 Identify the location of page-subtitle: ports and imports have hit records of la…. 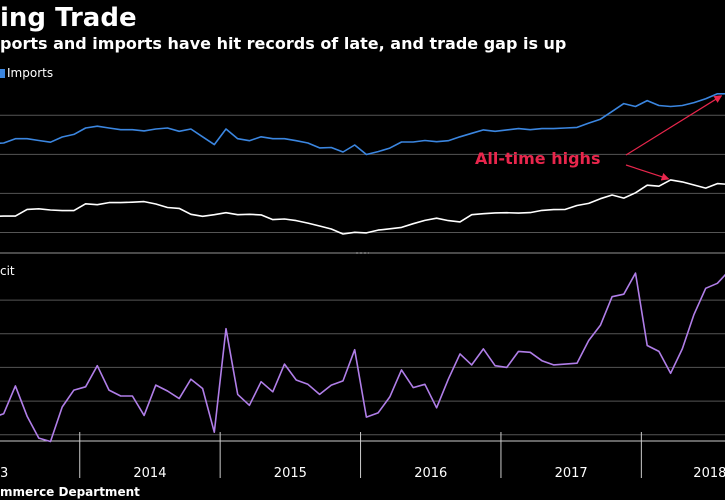
(283, 43).